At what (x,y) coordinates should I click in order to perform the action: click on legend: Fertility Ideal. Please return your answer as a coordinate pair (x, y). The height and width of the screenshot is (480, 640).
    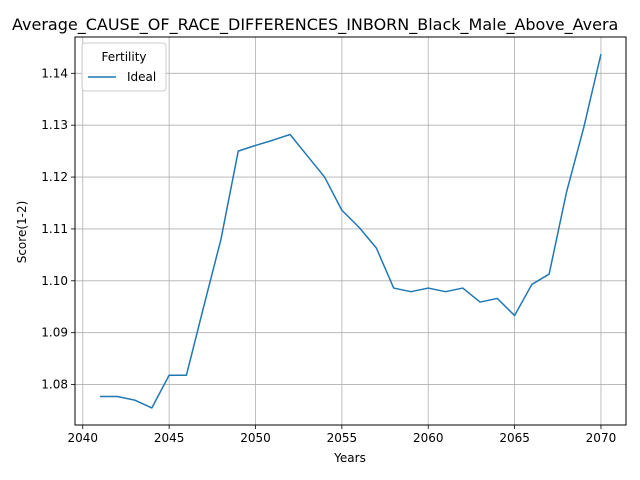
    Looking at the image, I should click on (124, 67).